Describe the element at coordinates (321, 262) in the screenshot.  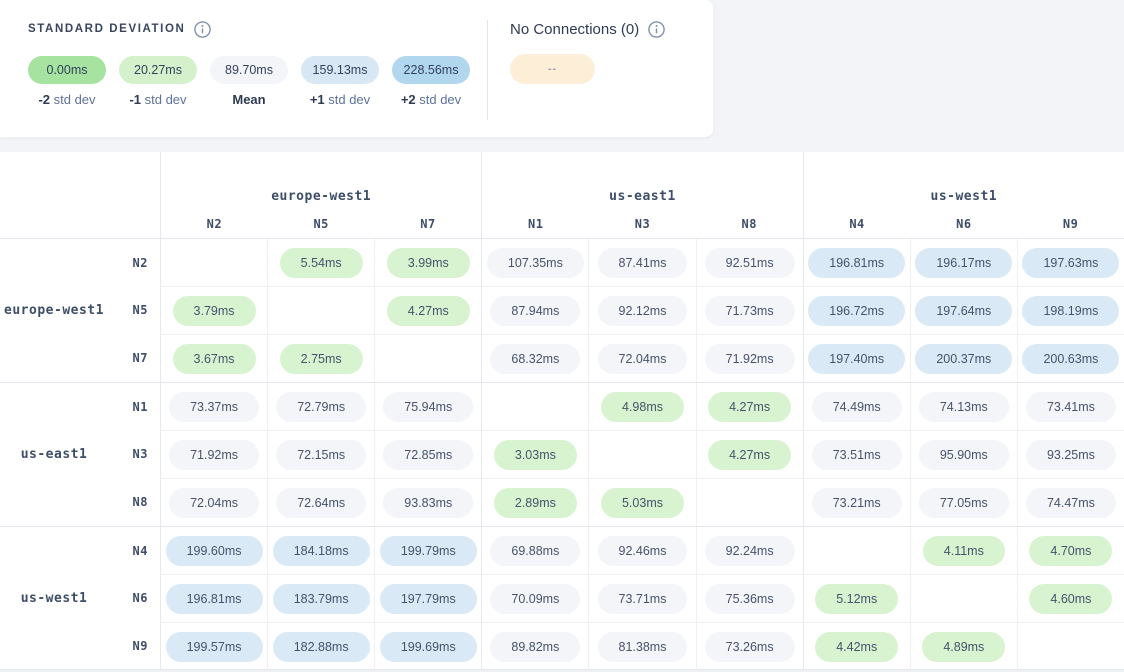
I see `latency-value-pill: 5.54ms` at that location.